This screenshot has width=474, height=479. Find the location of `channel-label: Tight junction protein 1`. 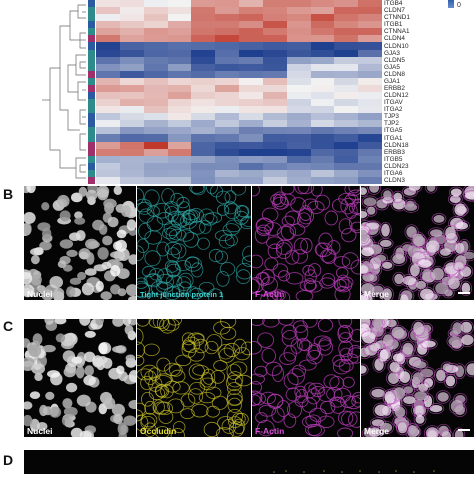

channel-label: Tight junction protein 1 is located at coordinates (181, 294).